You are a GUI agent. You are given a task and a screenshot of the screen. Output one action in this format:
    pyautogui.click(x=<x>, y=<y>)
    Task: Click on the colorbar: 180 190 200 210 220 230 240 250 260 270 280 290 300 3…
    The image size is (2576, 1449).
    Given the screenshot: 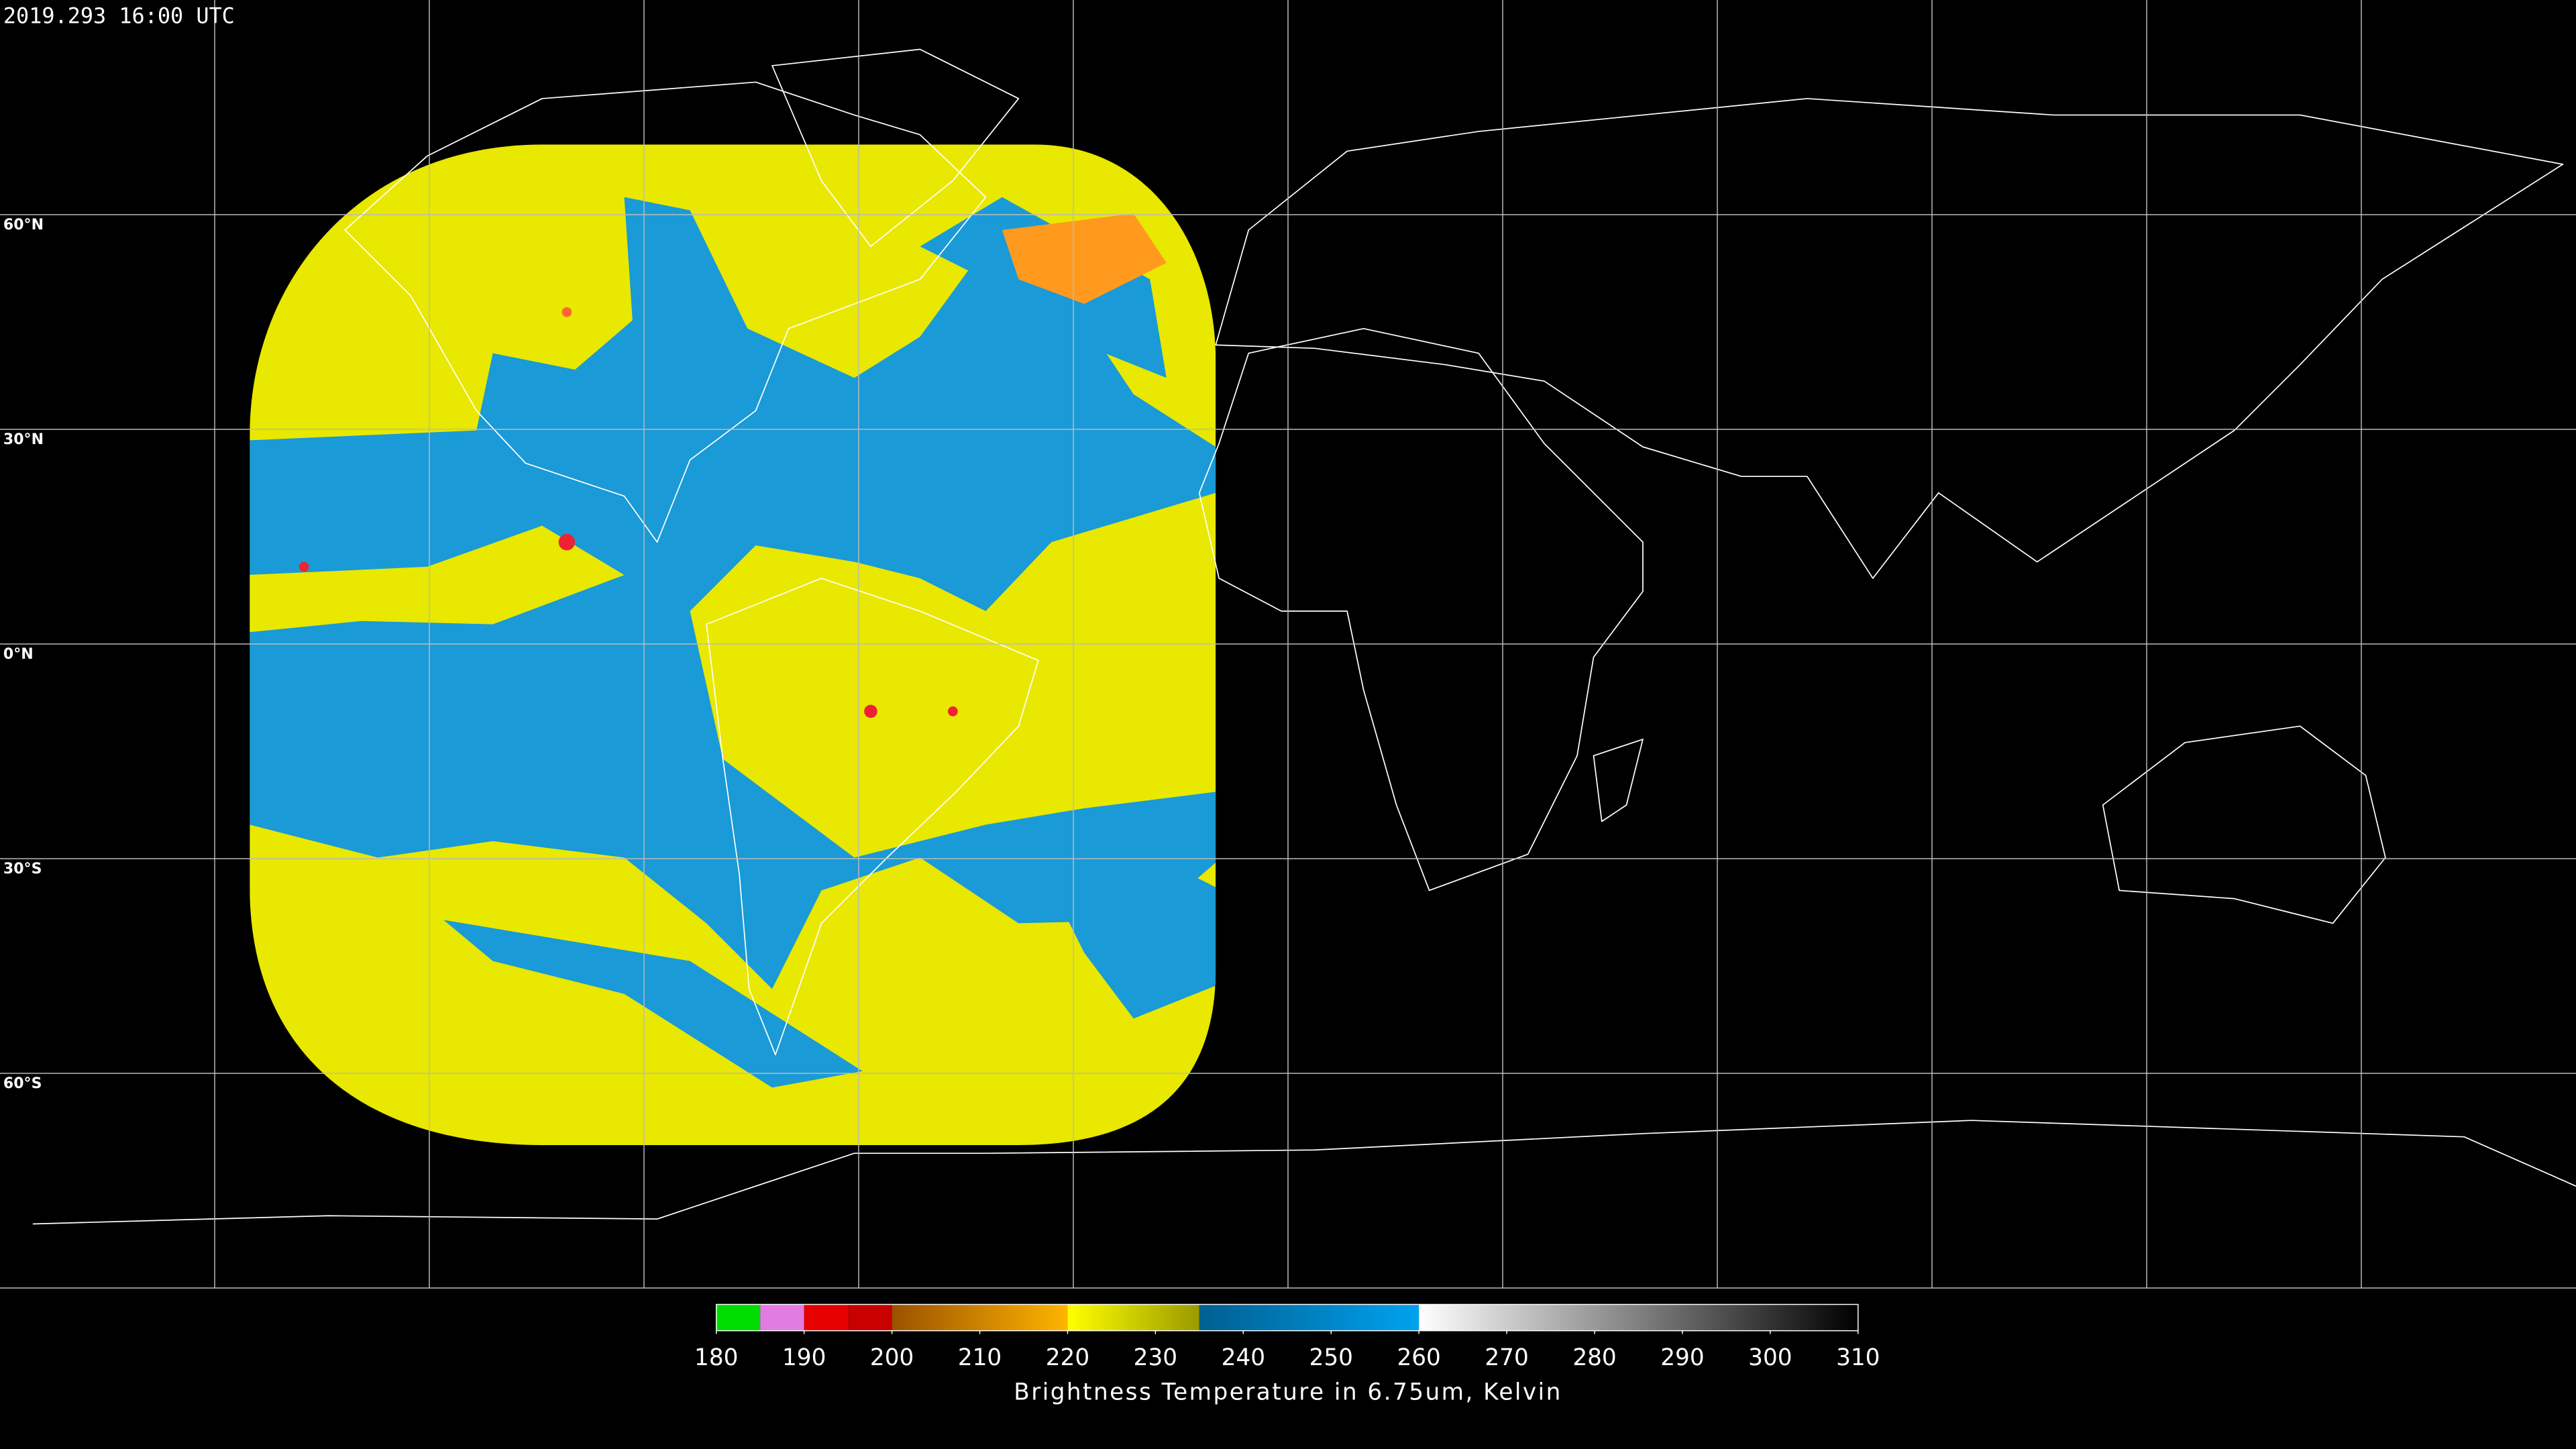 What is the action you would take?
    pyautogui.click(x=1287, y=1337)
    